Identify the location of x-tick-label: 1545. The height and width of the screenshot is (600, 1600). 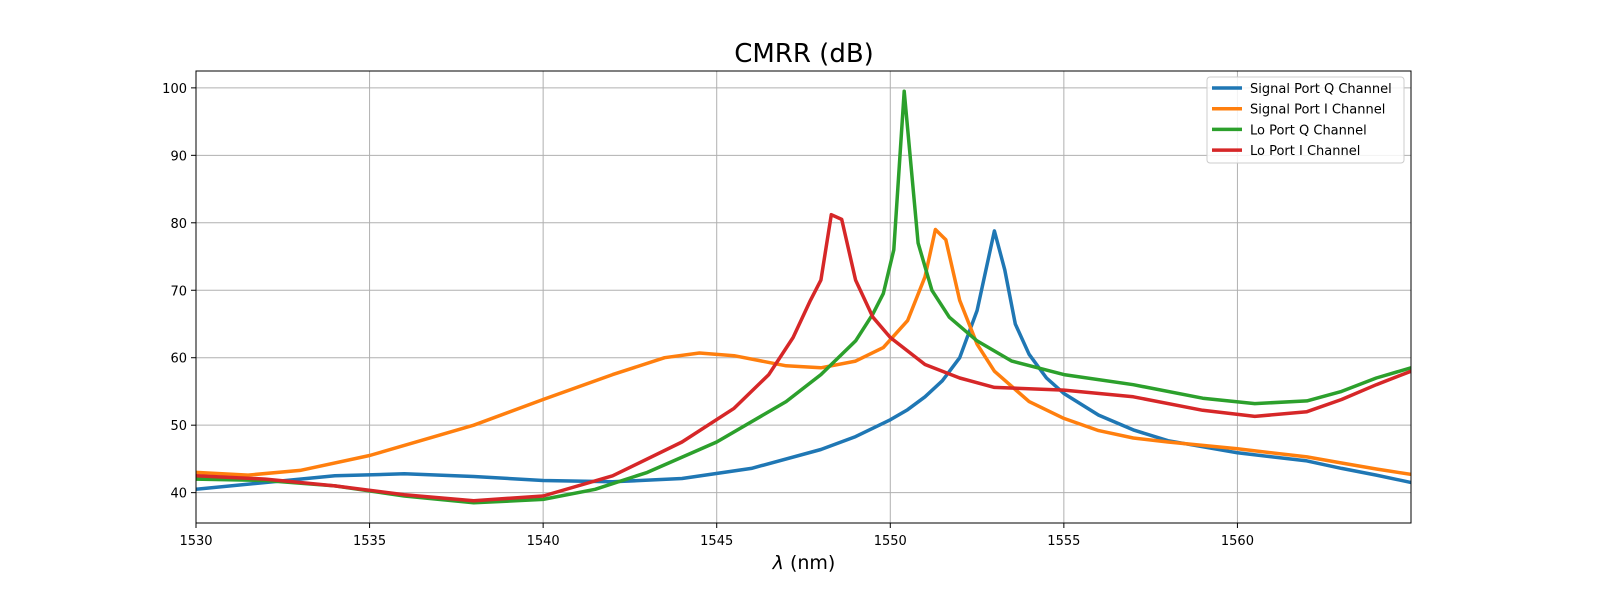
(716, 541).